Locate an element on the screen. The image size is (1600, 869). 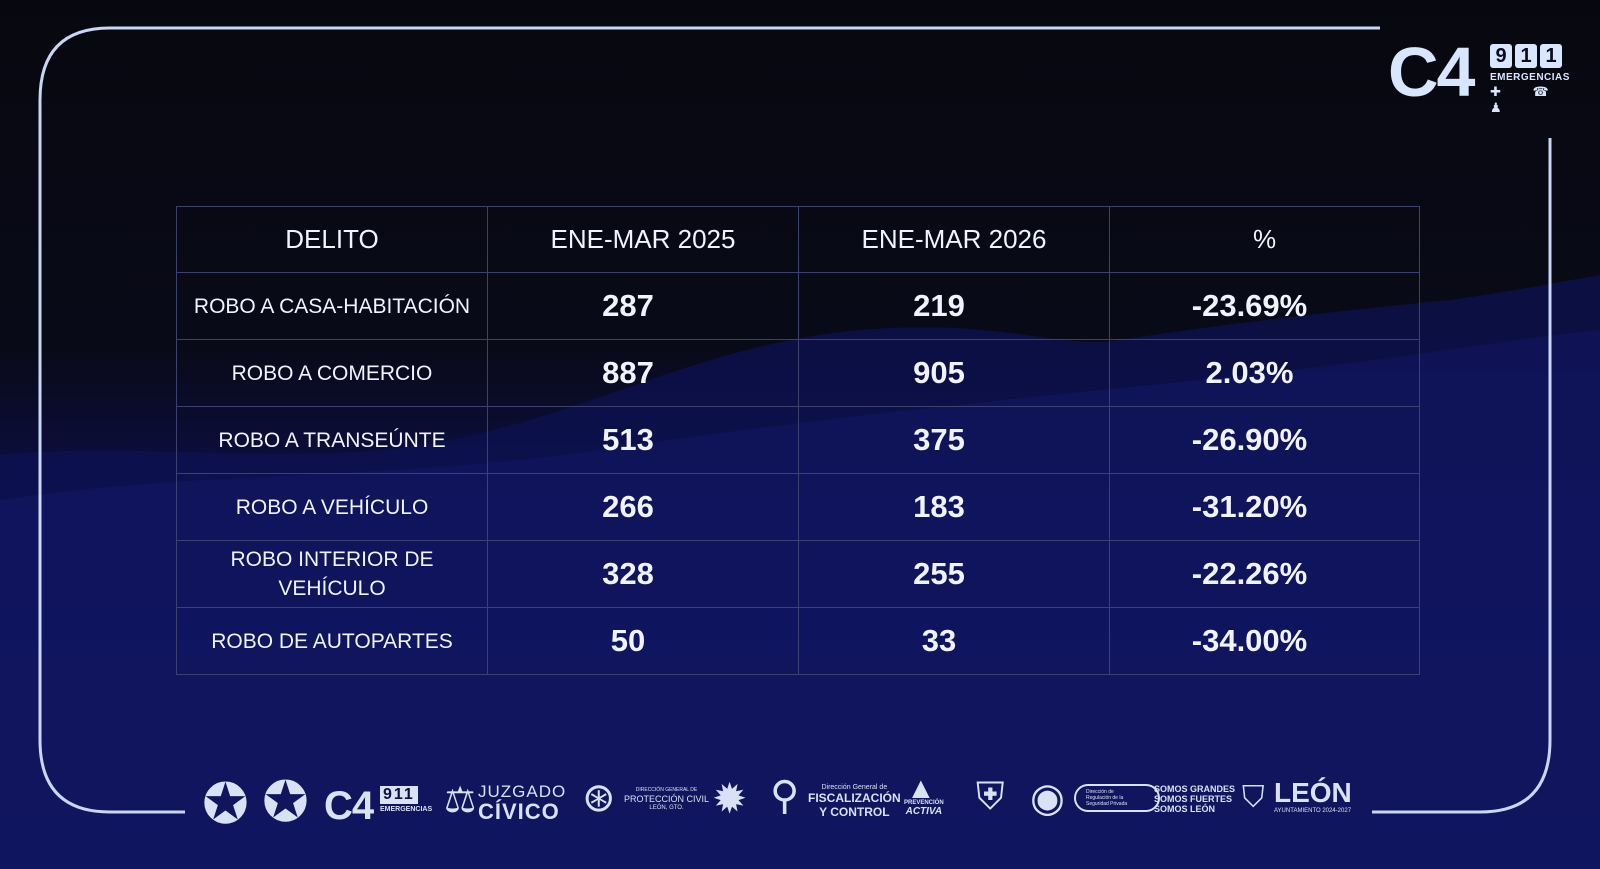
cell-percent: -23.69% is located at coordinates (1264, 306).